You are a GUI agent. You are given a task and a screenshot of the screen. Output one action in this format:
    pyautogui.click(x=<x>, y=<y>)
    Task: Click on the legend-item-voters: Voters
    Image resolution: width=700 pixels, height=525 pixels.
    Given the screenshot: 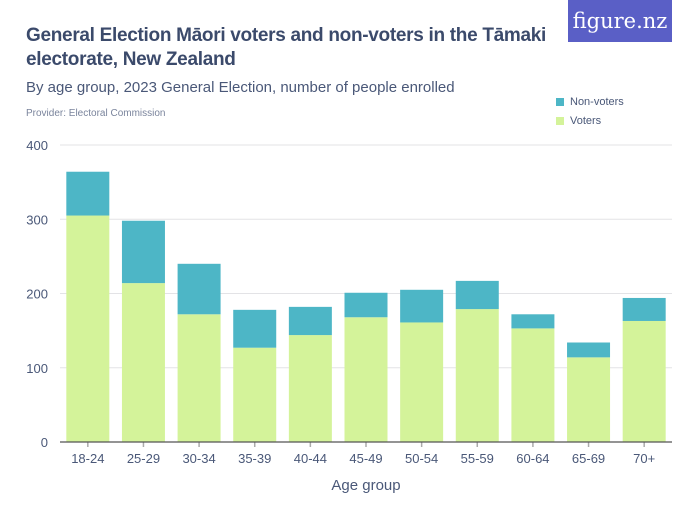 What is the action you would take?
    pyautogui.click(x=590, y=120)
    